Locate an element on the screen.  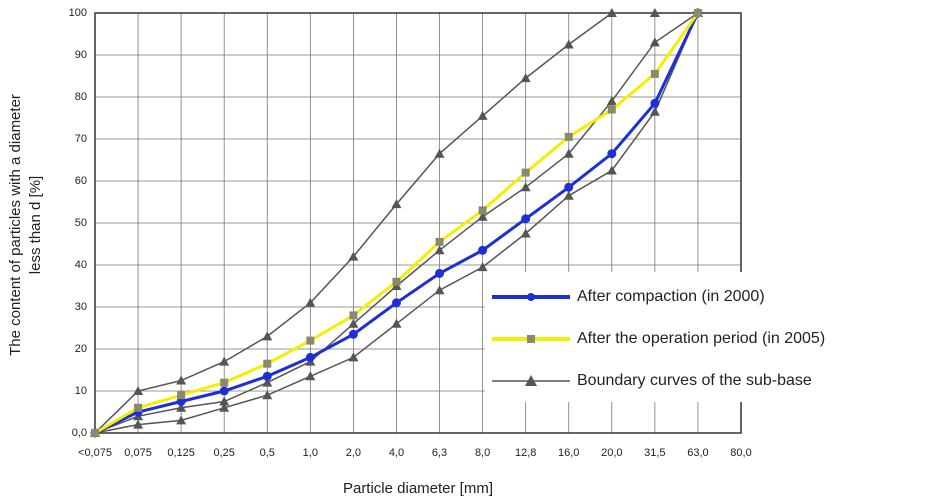
y-tick-label: 10 is located at coordinates (81, 391).